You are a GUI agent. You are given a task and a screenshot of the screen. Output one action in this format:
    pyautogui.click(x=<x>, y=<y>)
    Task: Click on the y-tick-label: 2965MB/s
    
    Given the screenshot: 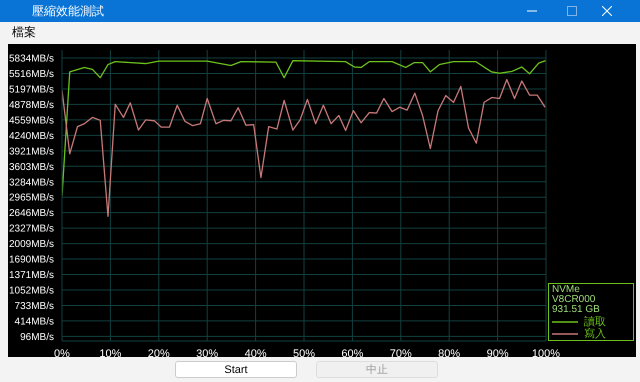 What is the action you would take?
    pyautogui.click(x=31, y=198)
    